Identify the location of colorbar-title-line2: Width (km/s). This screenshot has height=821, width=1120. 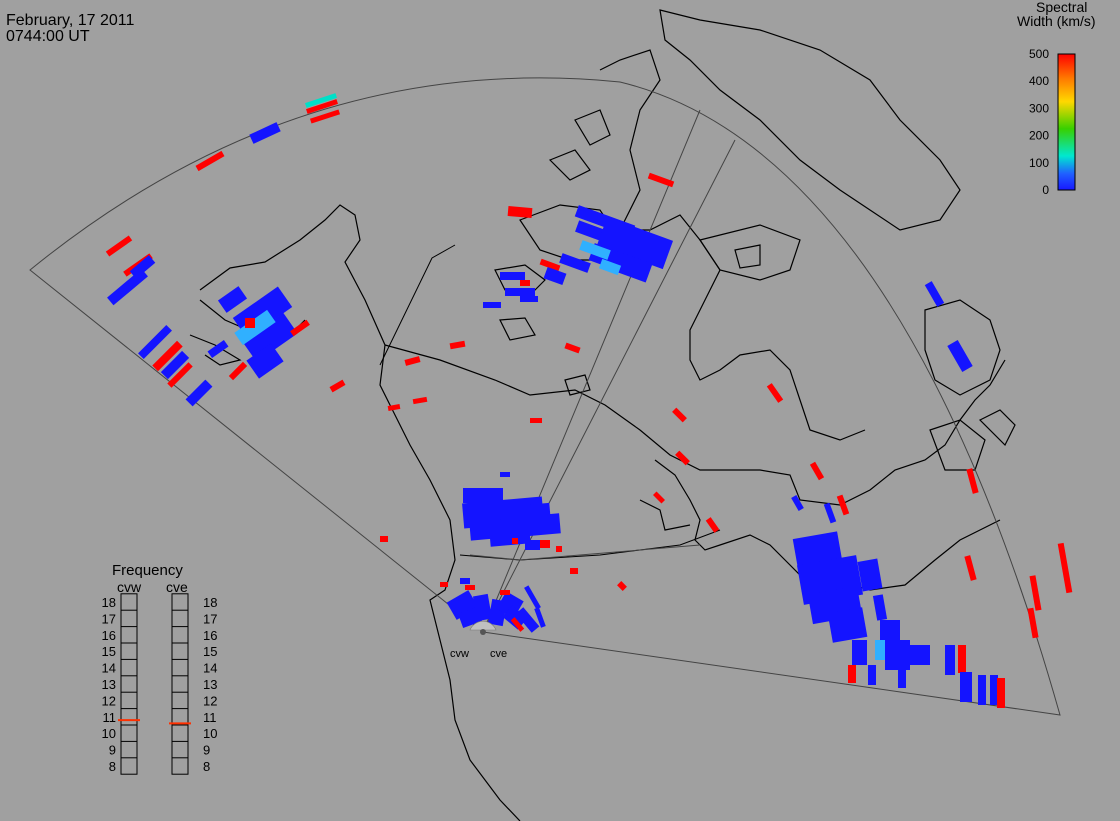
(1056, 21).